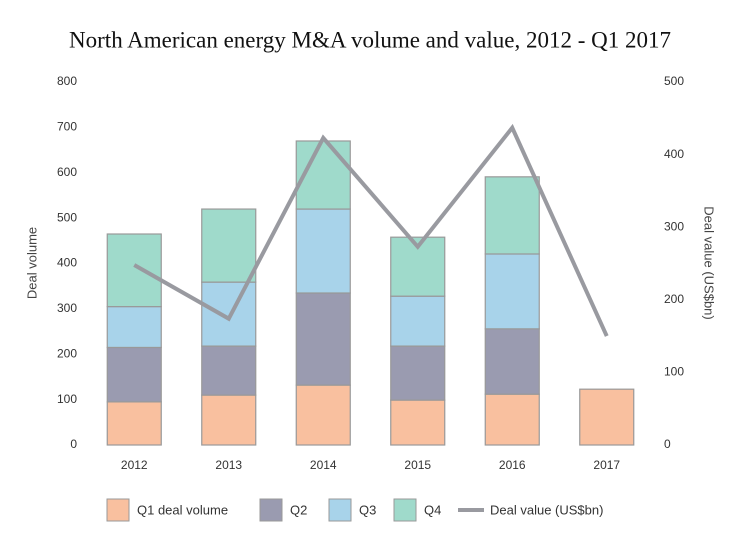 The image size is (741, 553). I want to click on y2-tick-label: 500, so click(674, 81).